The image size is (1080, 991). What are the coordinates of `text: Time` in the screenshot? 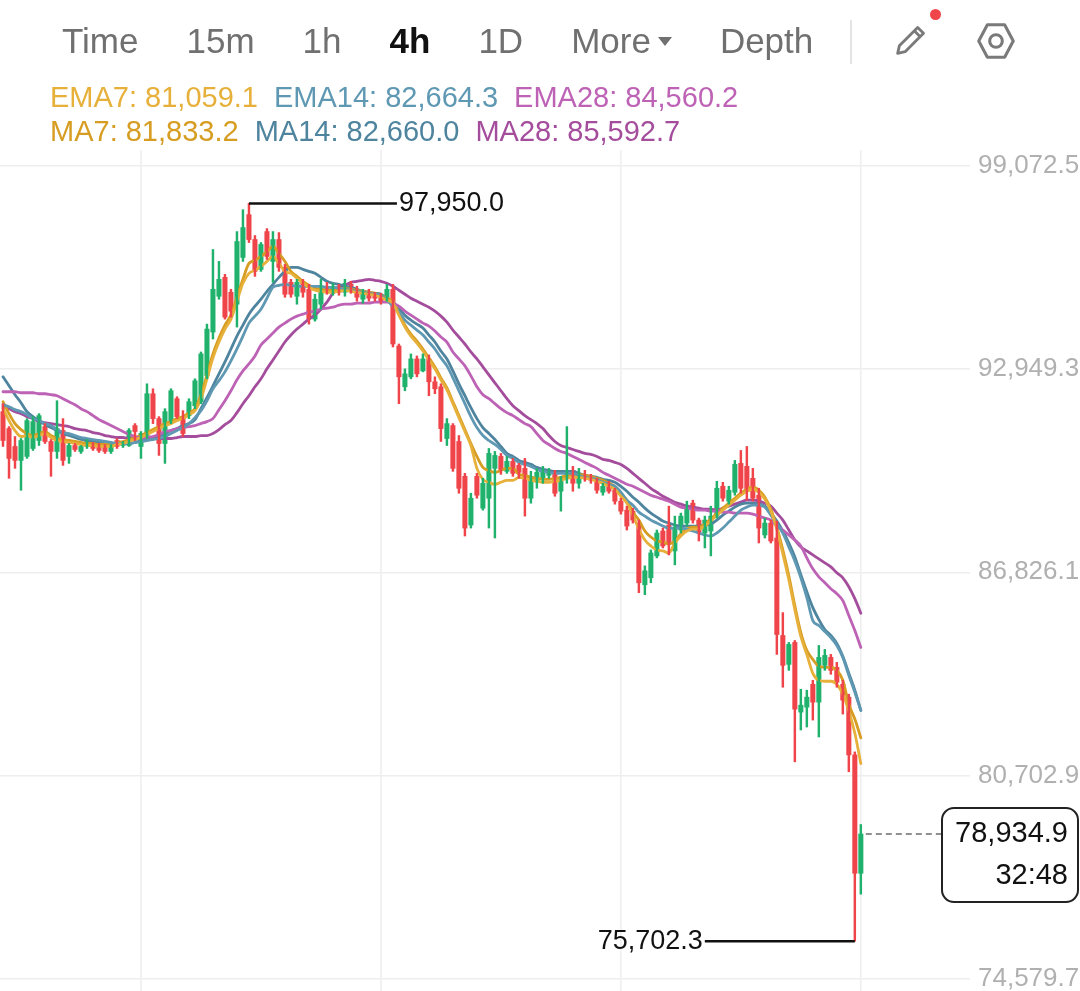 It's located at (100, 41).